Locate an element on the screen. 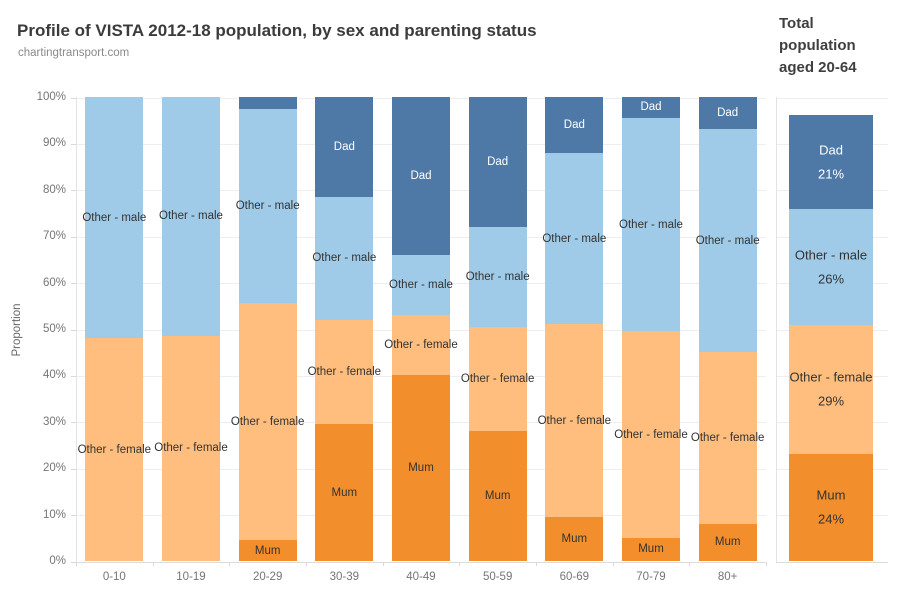 This screenshot has width=900, height=600. x-axis-label: 30-39 is located at coordinates (344, 577).